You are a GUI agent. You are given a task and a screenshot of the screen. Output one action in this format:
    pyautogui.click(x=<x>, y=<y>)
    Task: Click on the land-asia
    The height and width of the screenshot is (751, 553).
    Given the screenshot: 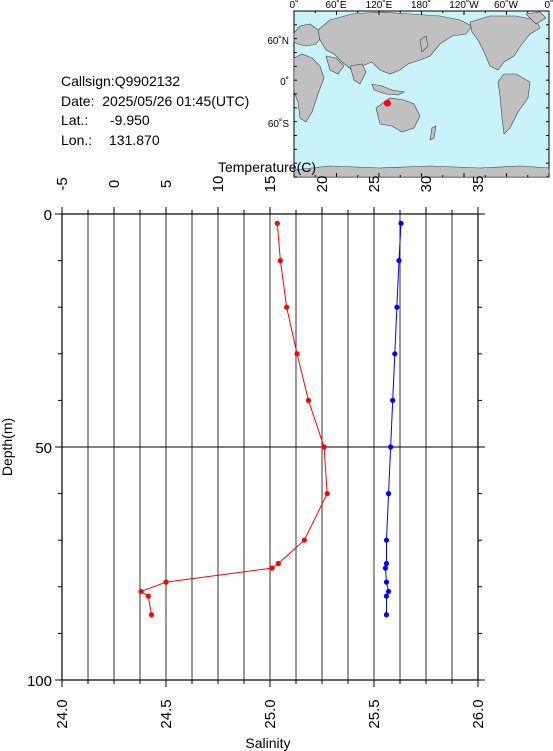 What is the action you would take?
    pyautogui.click(x=395, y=43)
    